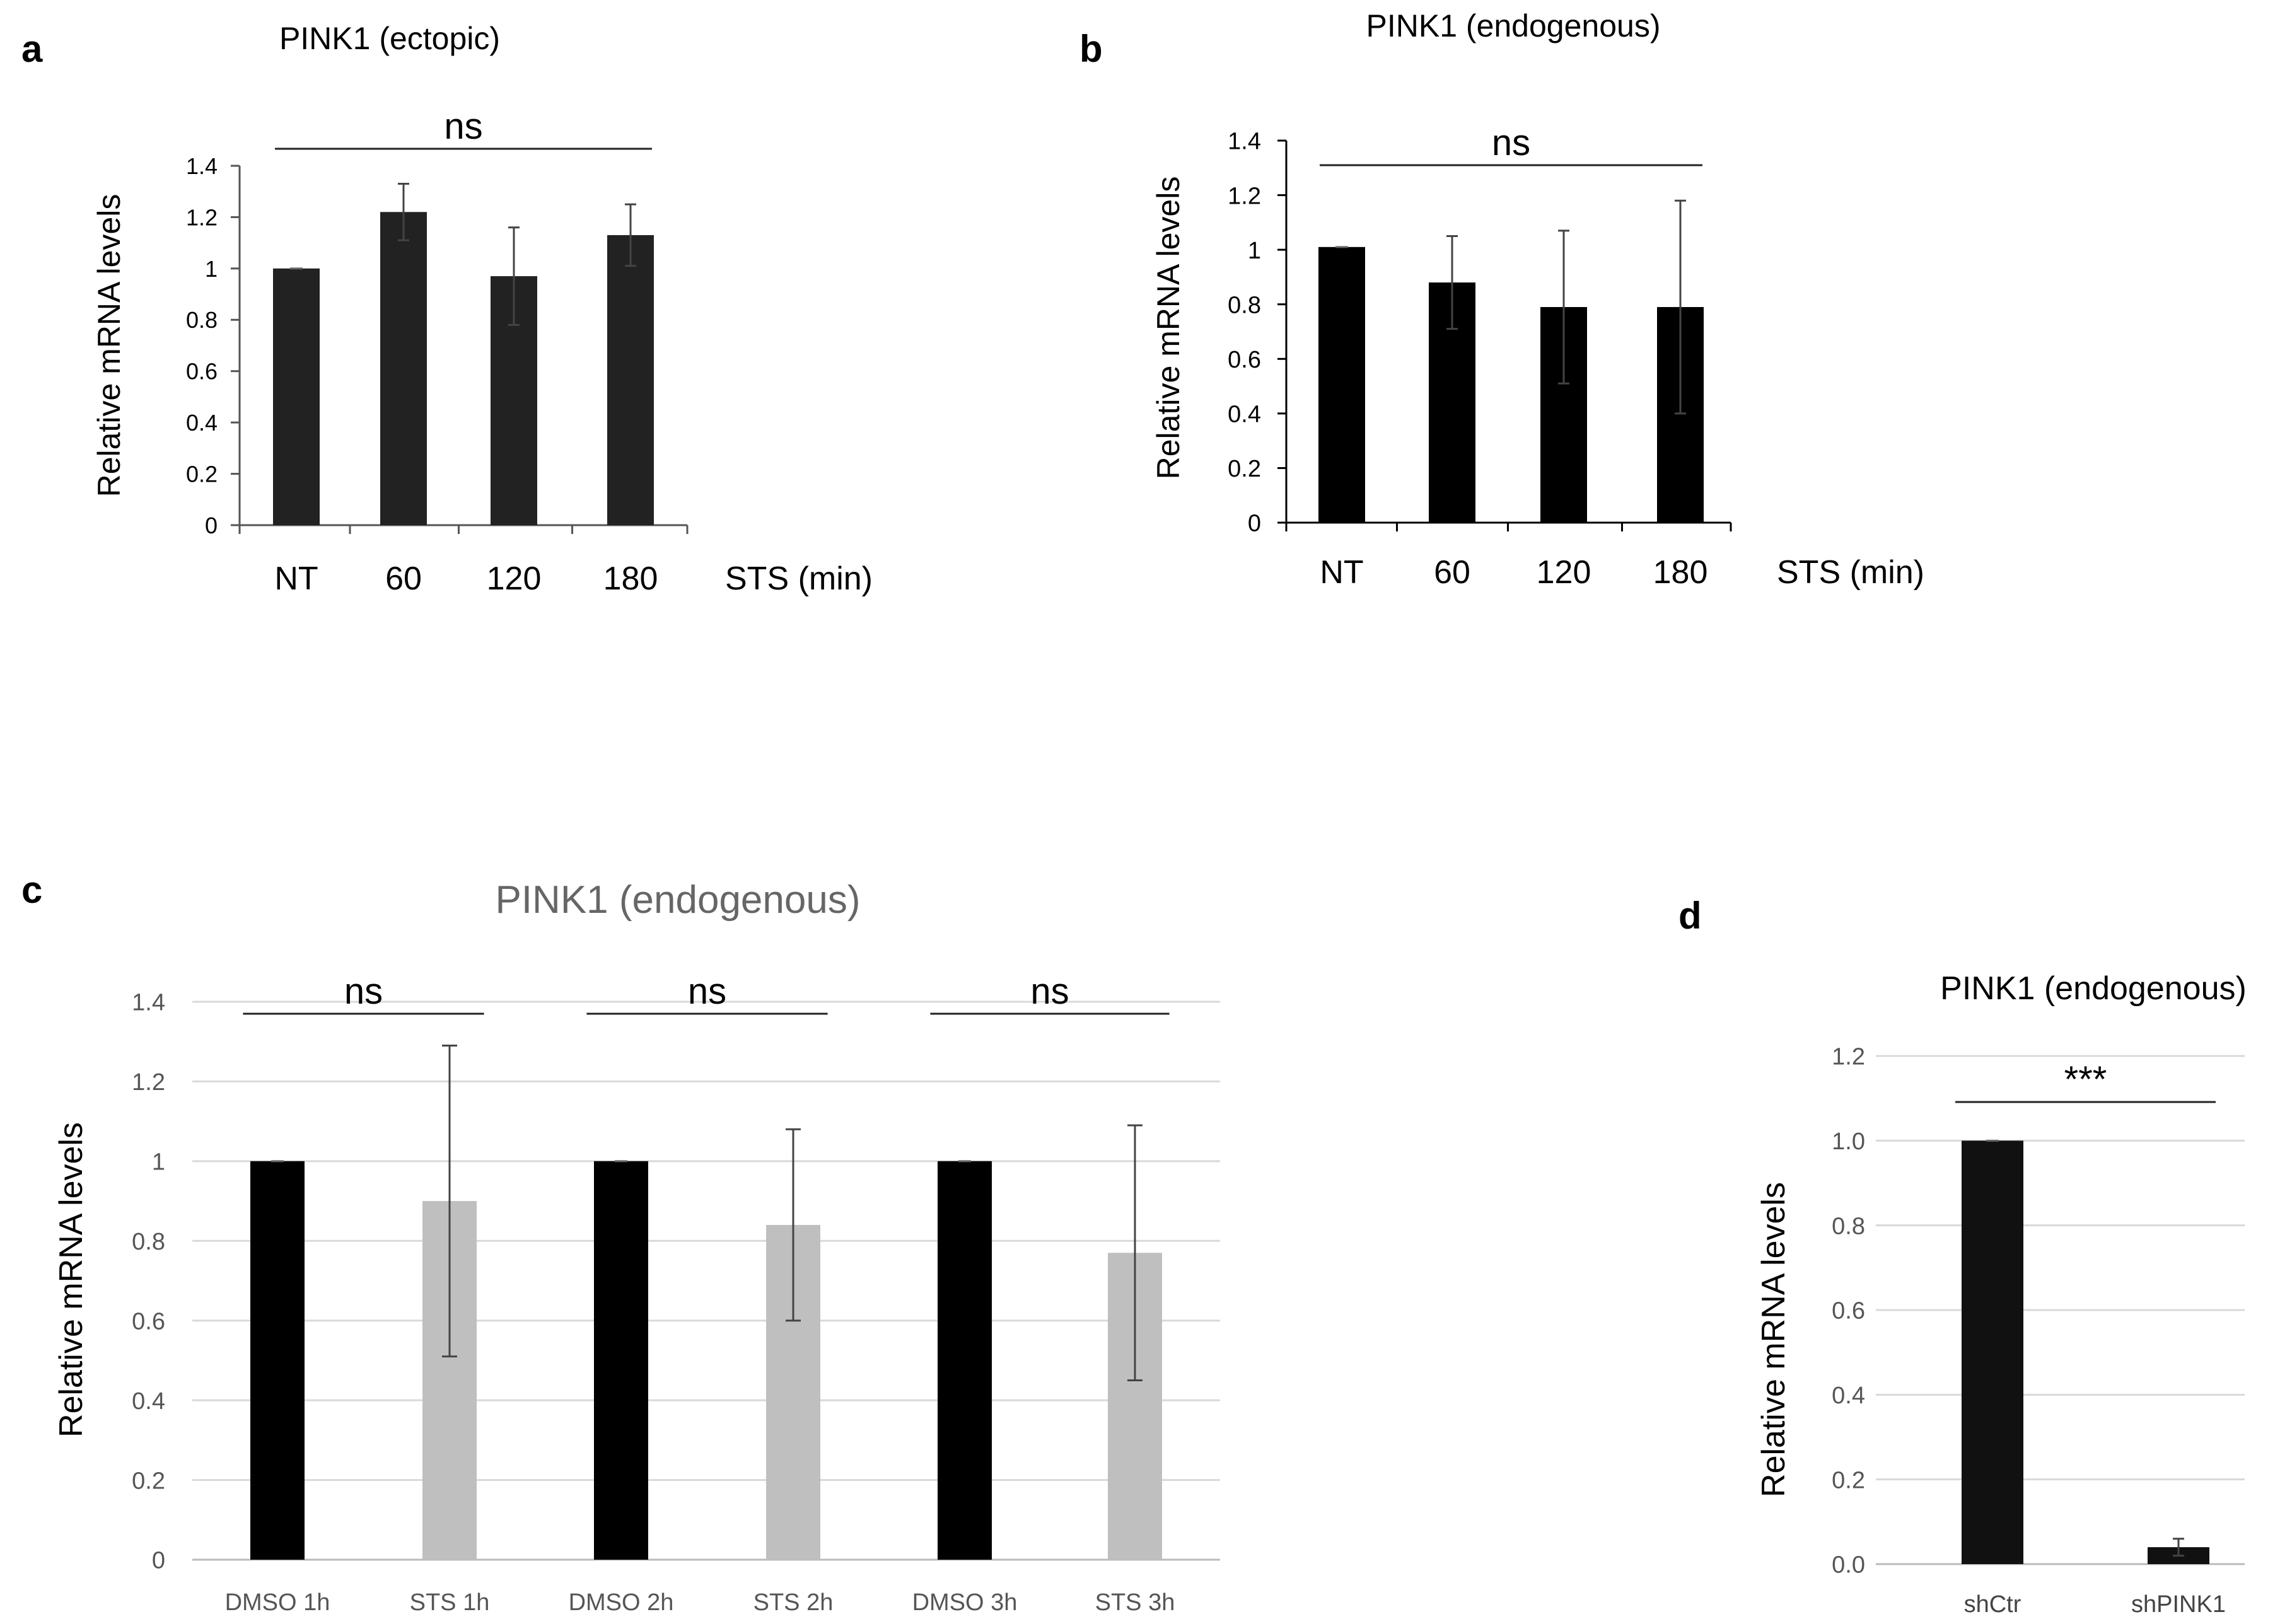  I want to click on x-tick-label: DMSO 2h, so click(622, 1603).